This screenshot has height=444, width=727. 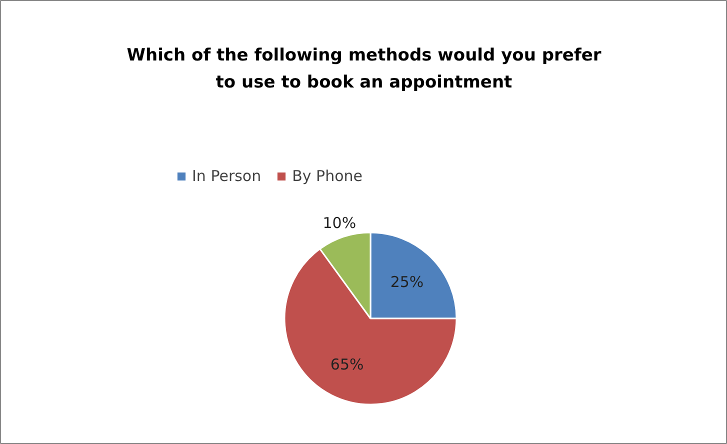 What do you see at coordinates (227, 176) in the screenshot?
I see `legend-label: In Person` at bounding box center [227, 176].